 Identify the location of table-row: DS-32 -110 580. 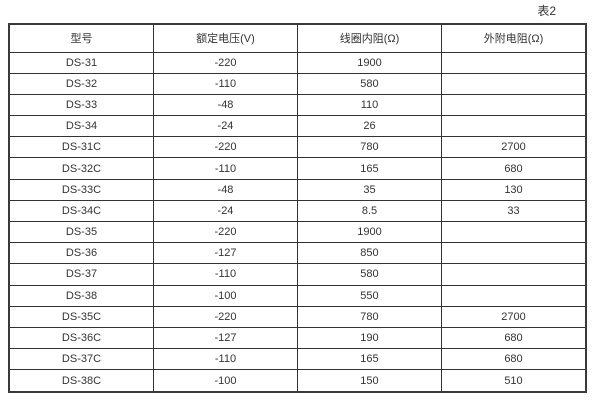
(297, 83).